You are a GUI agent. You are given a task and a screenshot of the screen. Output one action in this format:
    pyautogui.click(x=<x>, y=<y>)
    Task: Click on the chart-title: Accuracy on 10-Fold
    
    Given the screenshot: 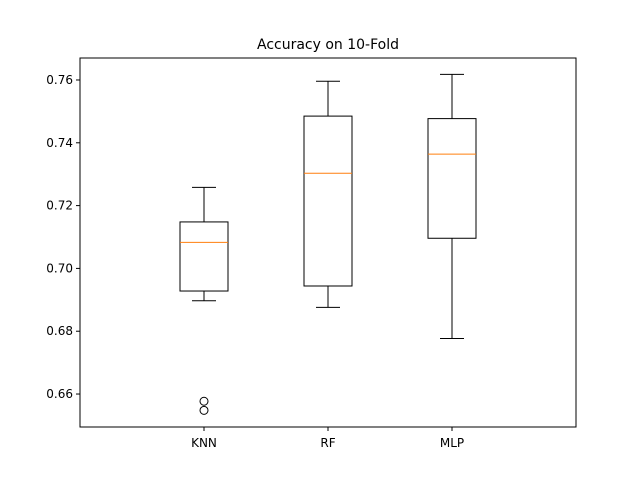 What is the action you would take?
    pyautogui.click(x=328, y=45)
    